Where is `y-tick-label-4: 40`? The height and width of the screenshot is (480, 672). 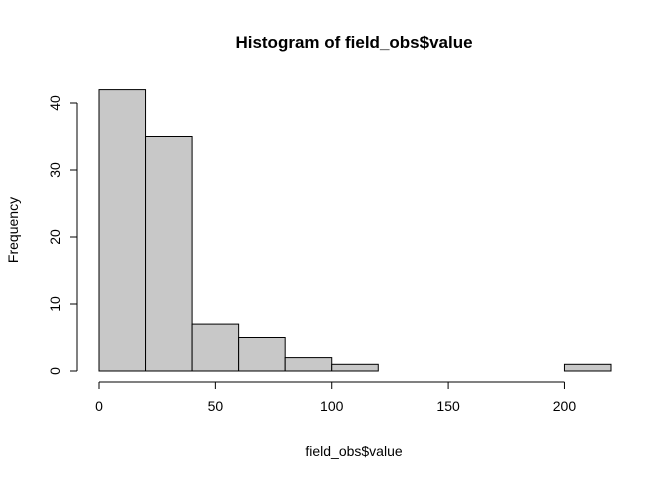 y-tick-label-4: 40 is located at coordinates (55, 103).